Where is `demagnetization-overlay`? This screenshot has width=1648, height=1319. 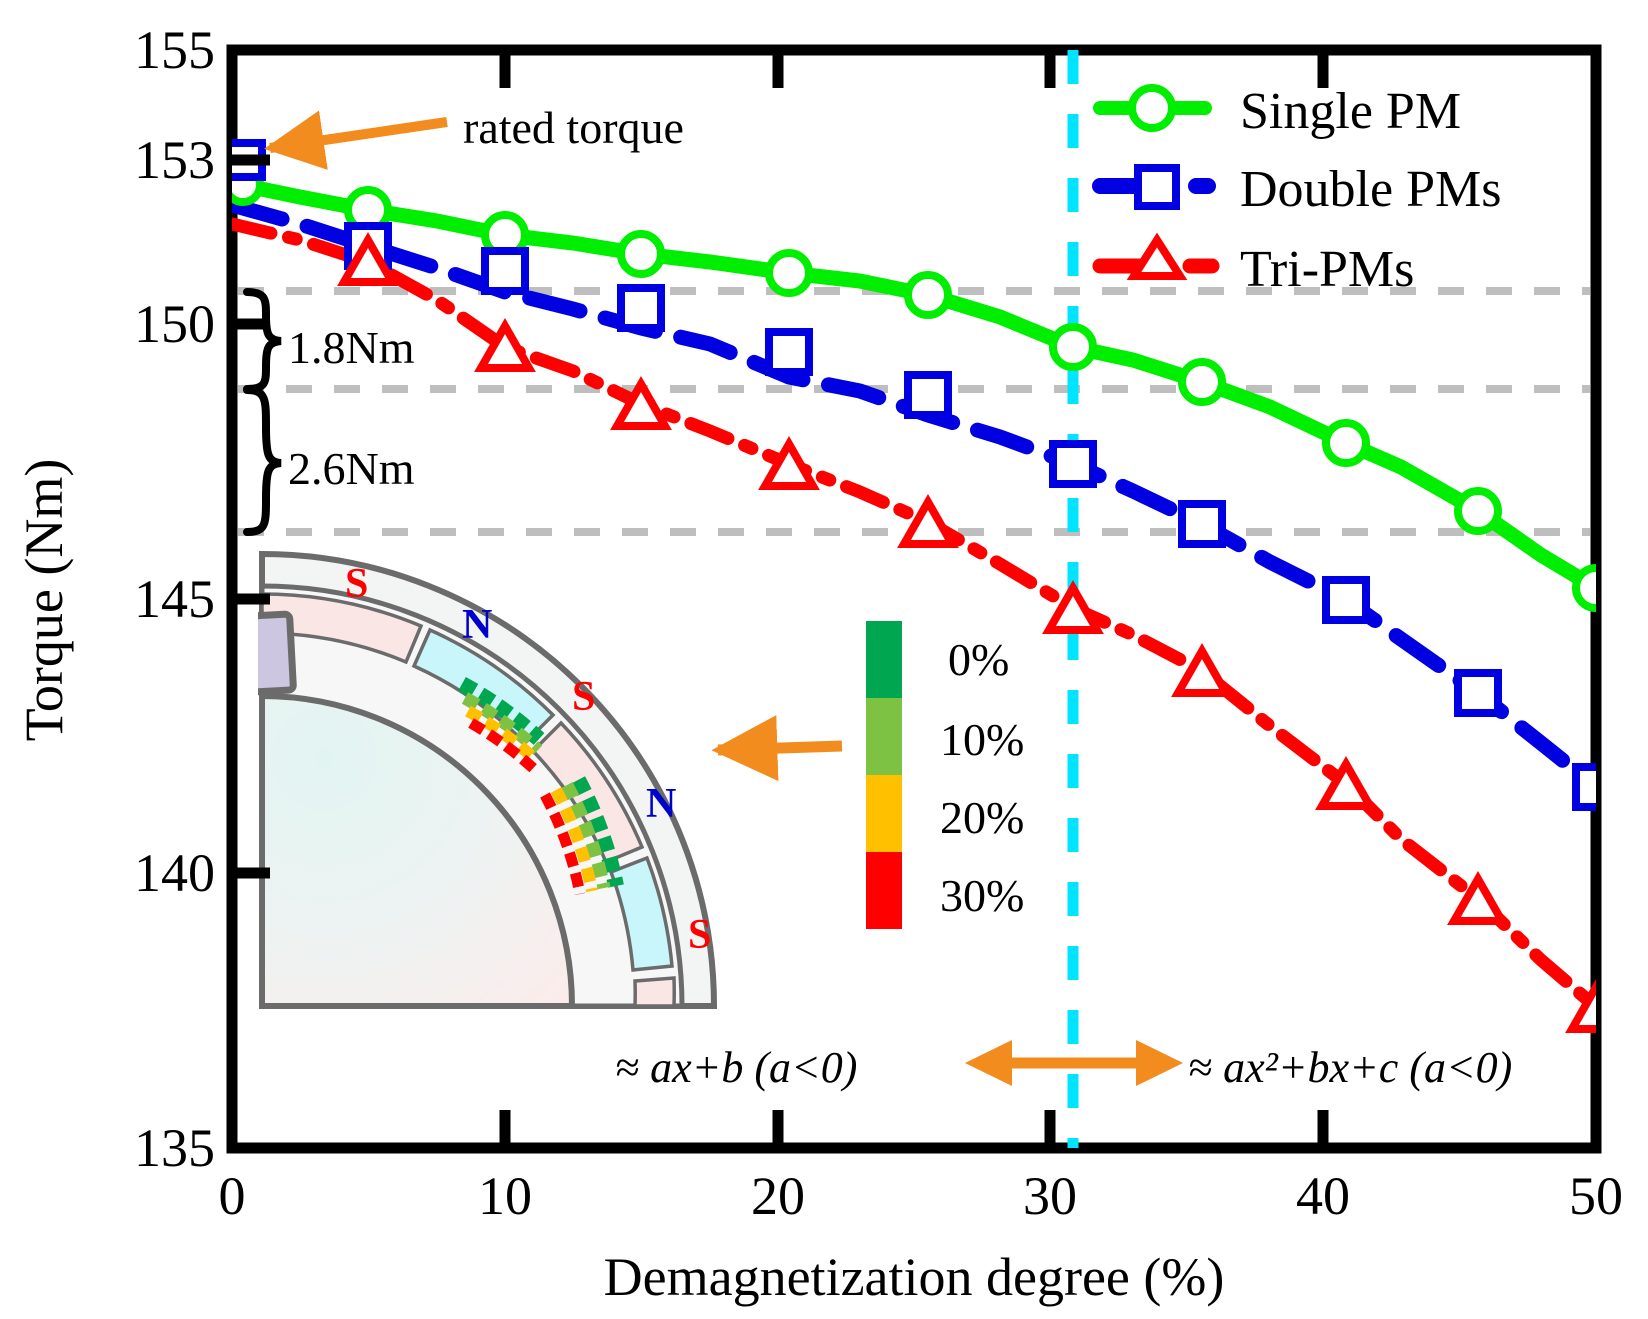 demagnetization-overlay is located at coordinates (541, 786).